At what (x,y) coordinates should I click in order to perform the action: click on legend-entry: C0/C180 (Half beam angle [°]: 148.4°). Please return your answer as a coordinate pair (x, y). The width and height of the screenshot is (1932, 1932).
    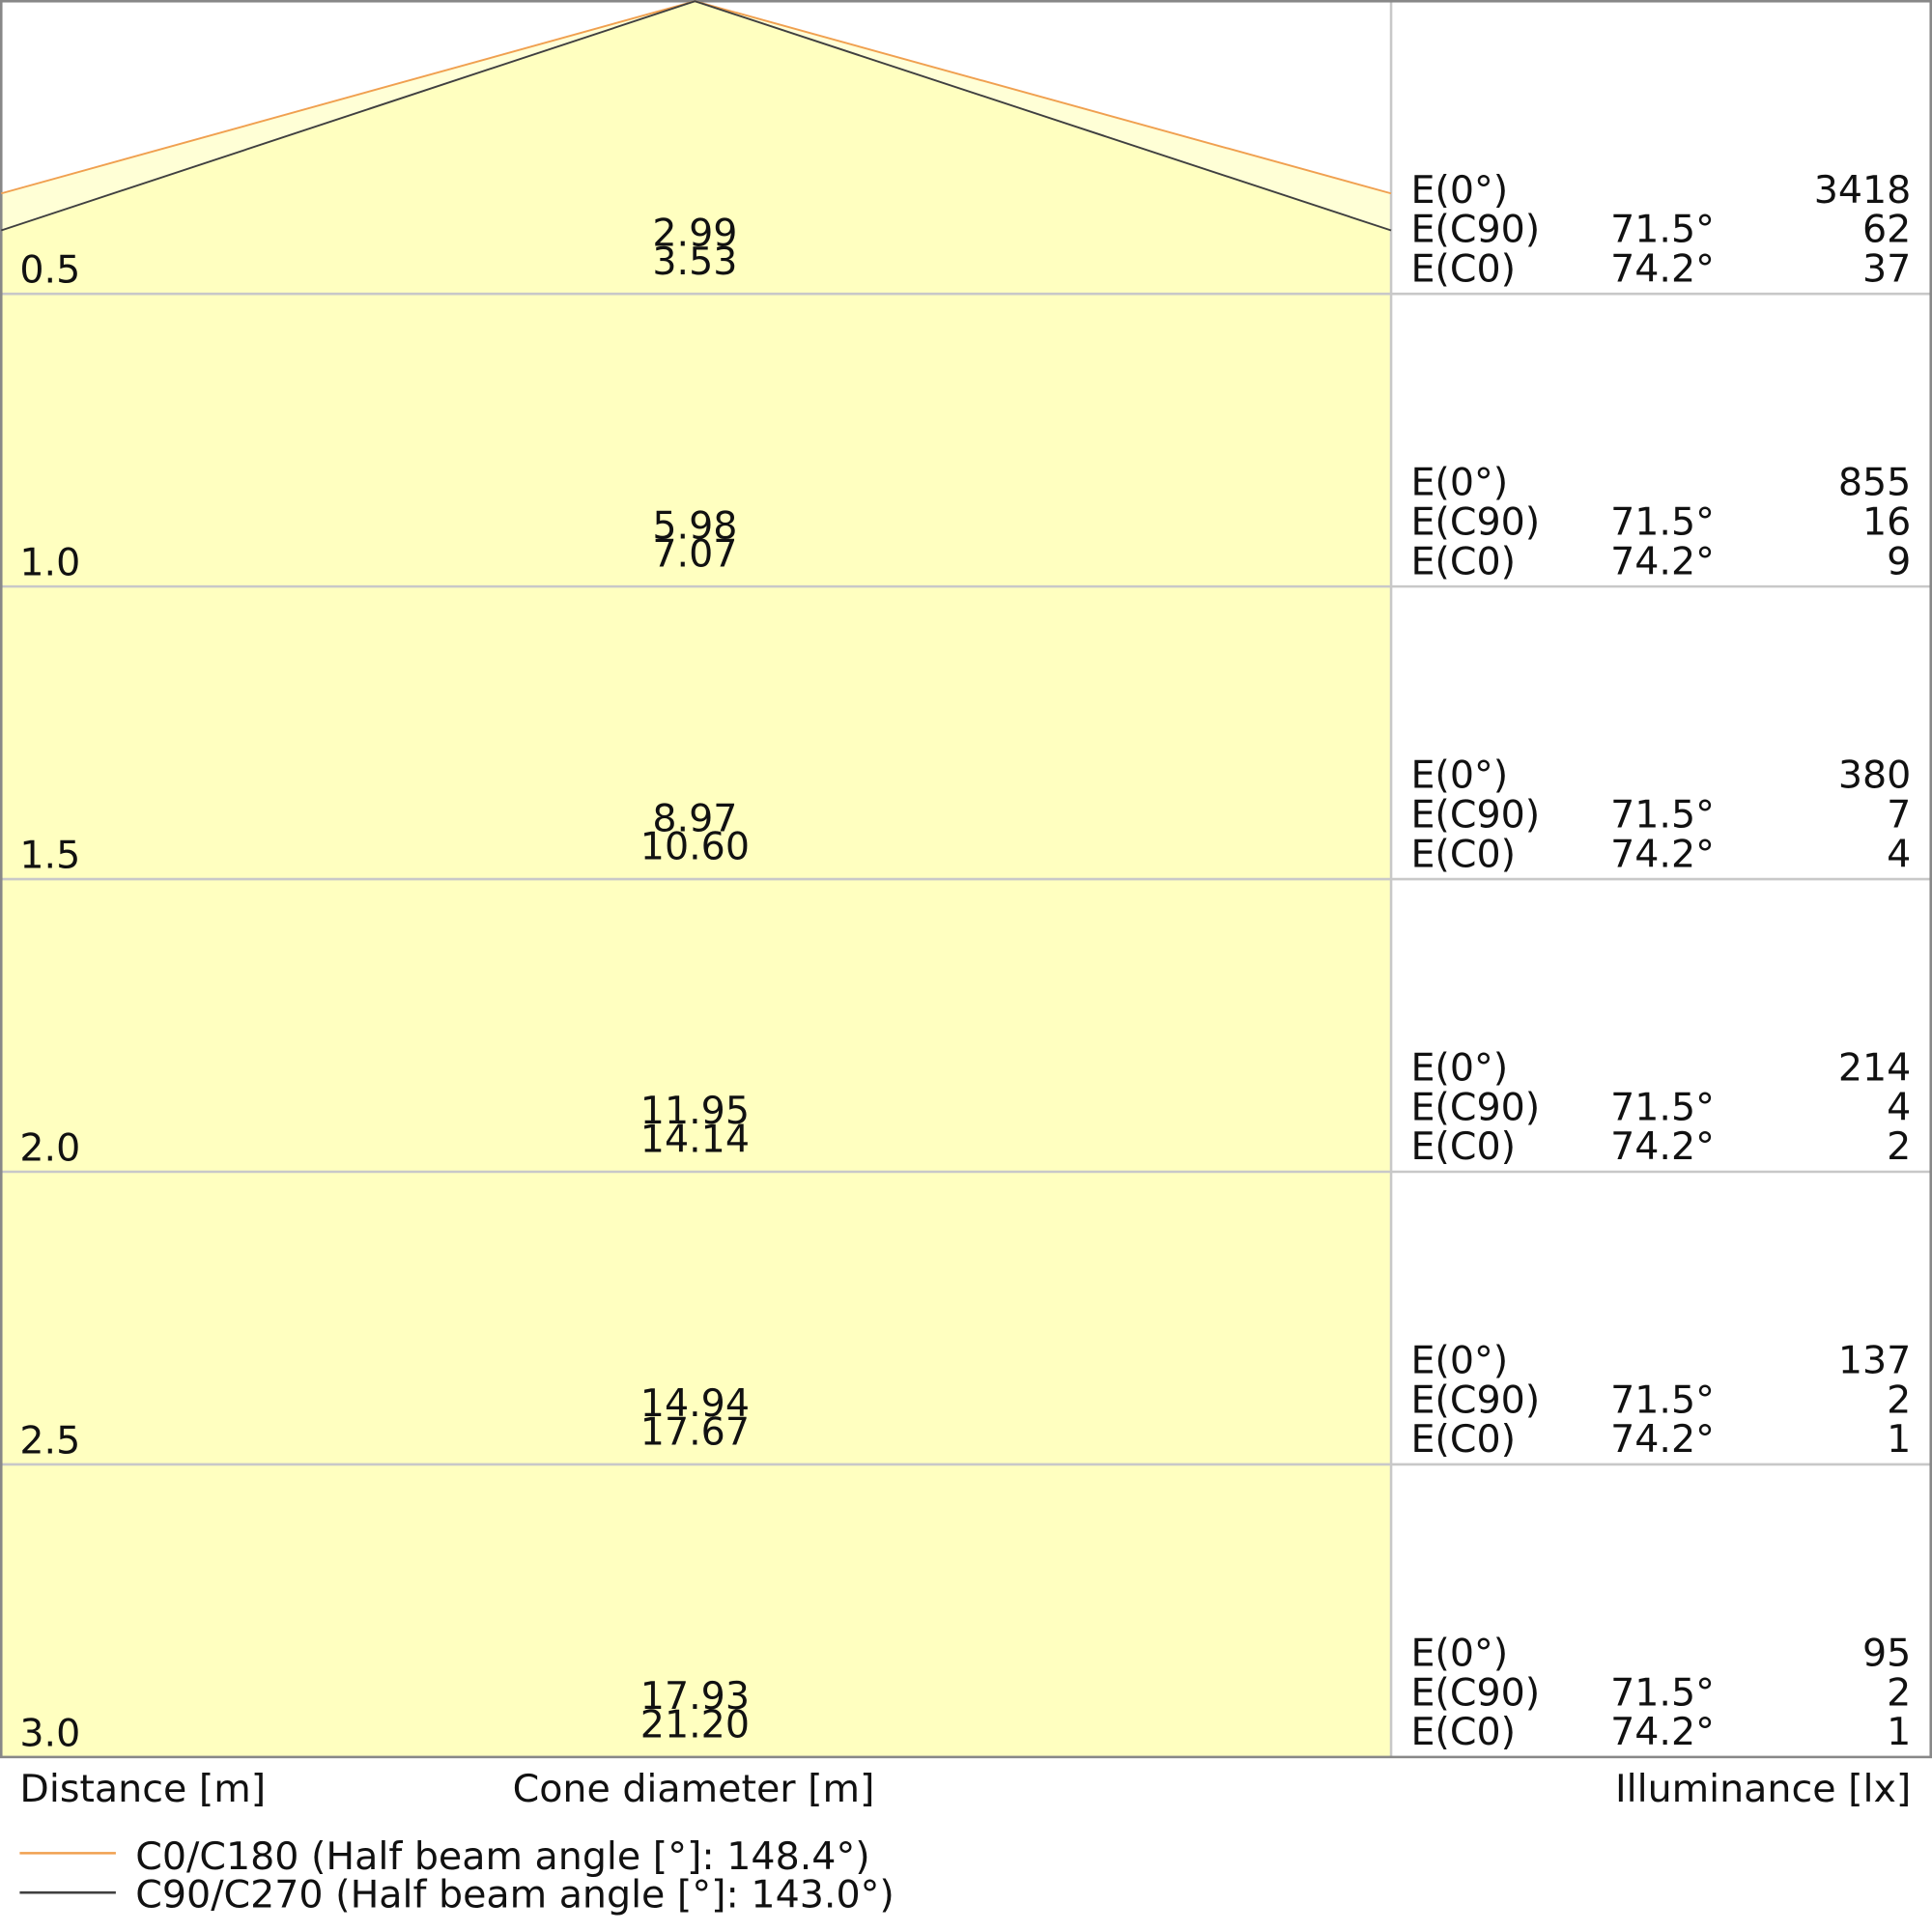
    Looking at the image, I should click on (502, 1856).